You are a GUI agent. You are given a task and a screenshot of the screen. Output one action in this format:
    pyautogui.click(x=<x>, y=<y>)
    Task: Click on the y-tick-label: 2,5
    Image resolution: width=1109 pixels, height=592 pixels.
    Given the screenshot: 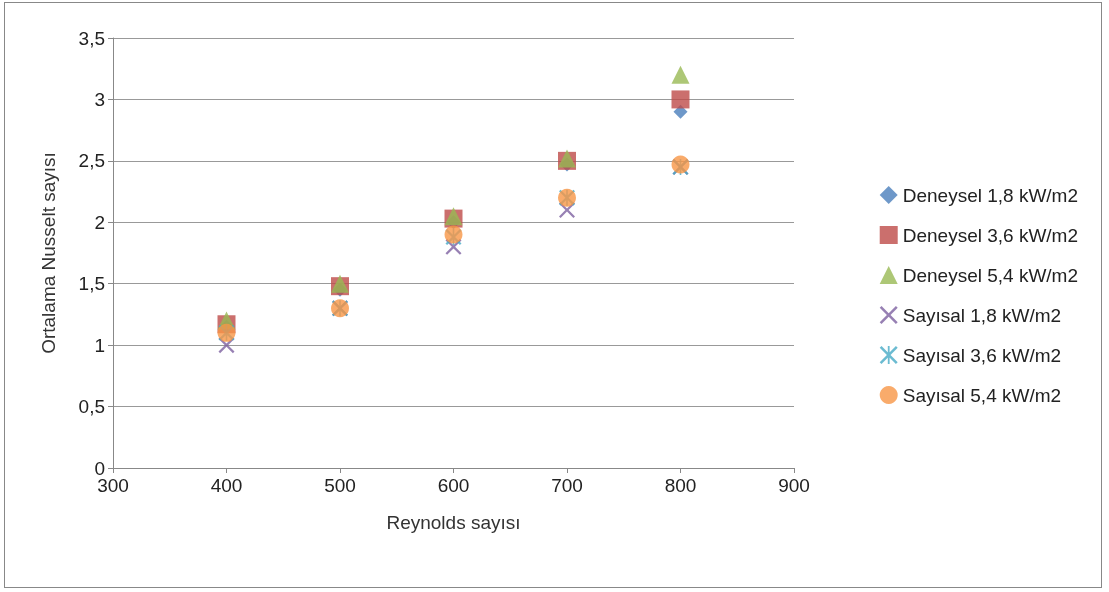 What is the action you would take?
    pyautogui.click(x=91, y=161)
    